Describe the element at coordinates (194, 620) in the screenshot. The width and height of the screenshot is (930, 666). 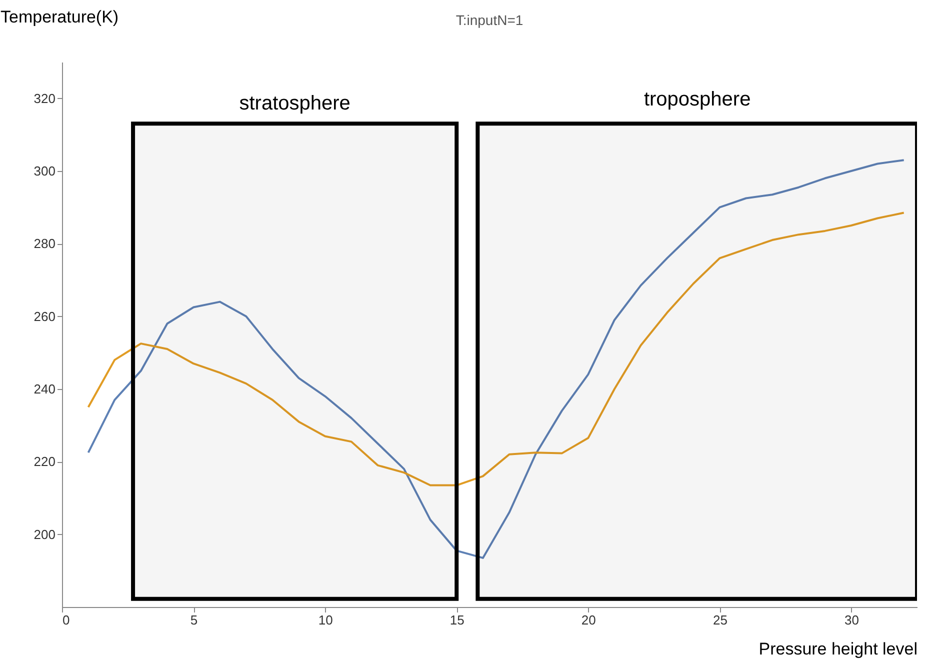
I see `x-tick-label: 5` at that location.